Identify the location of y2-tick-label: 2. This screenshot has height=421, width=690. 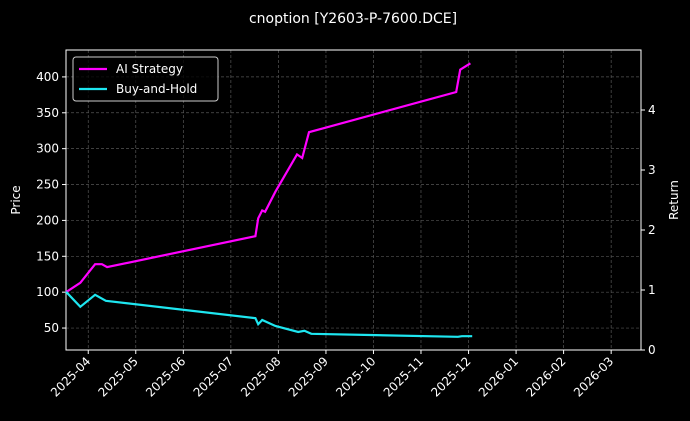
(652, 230).